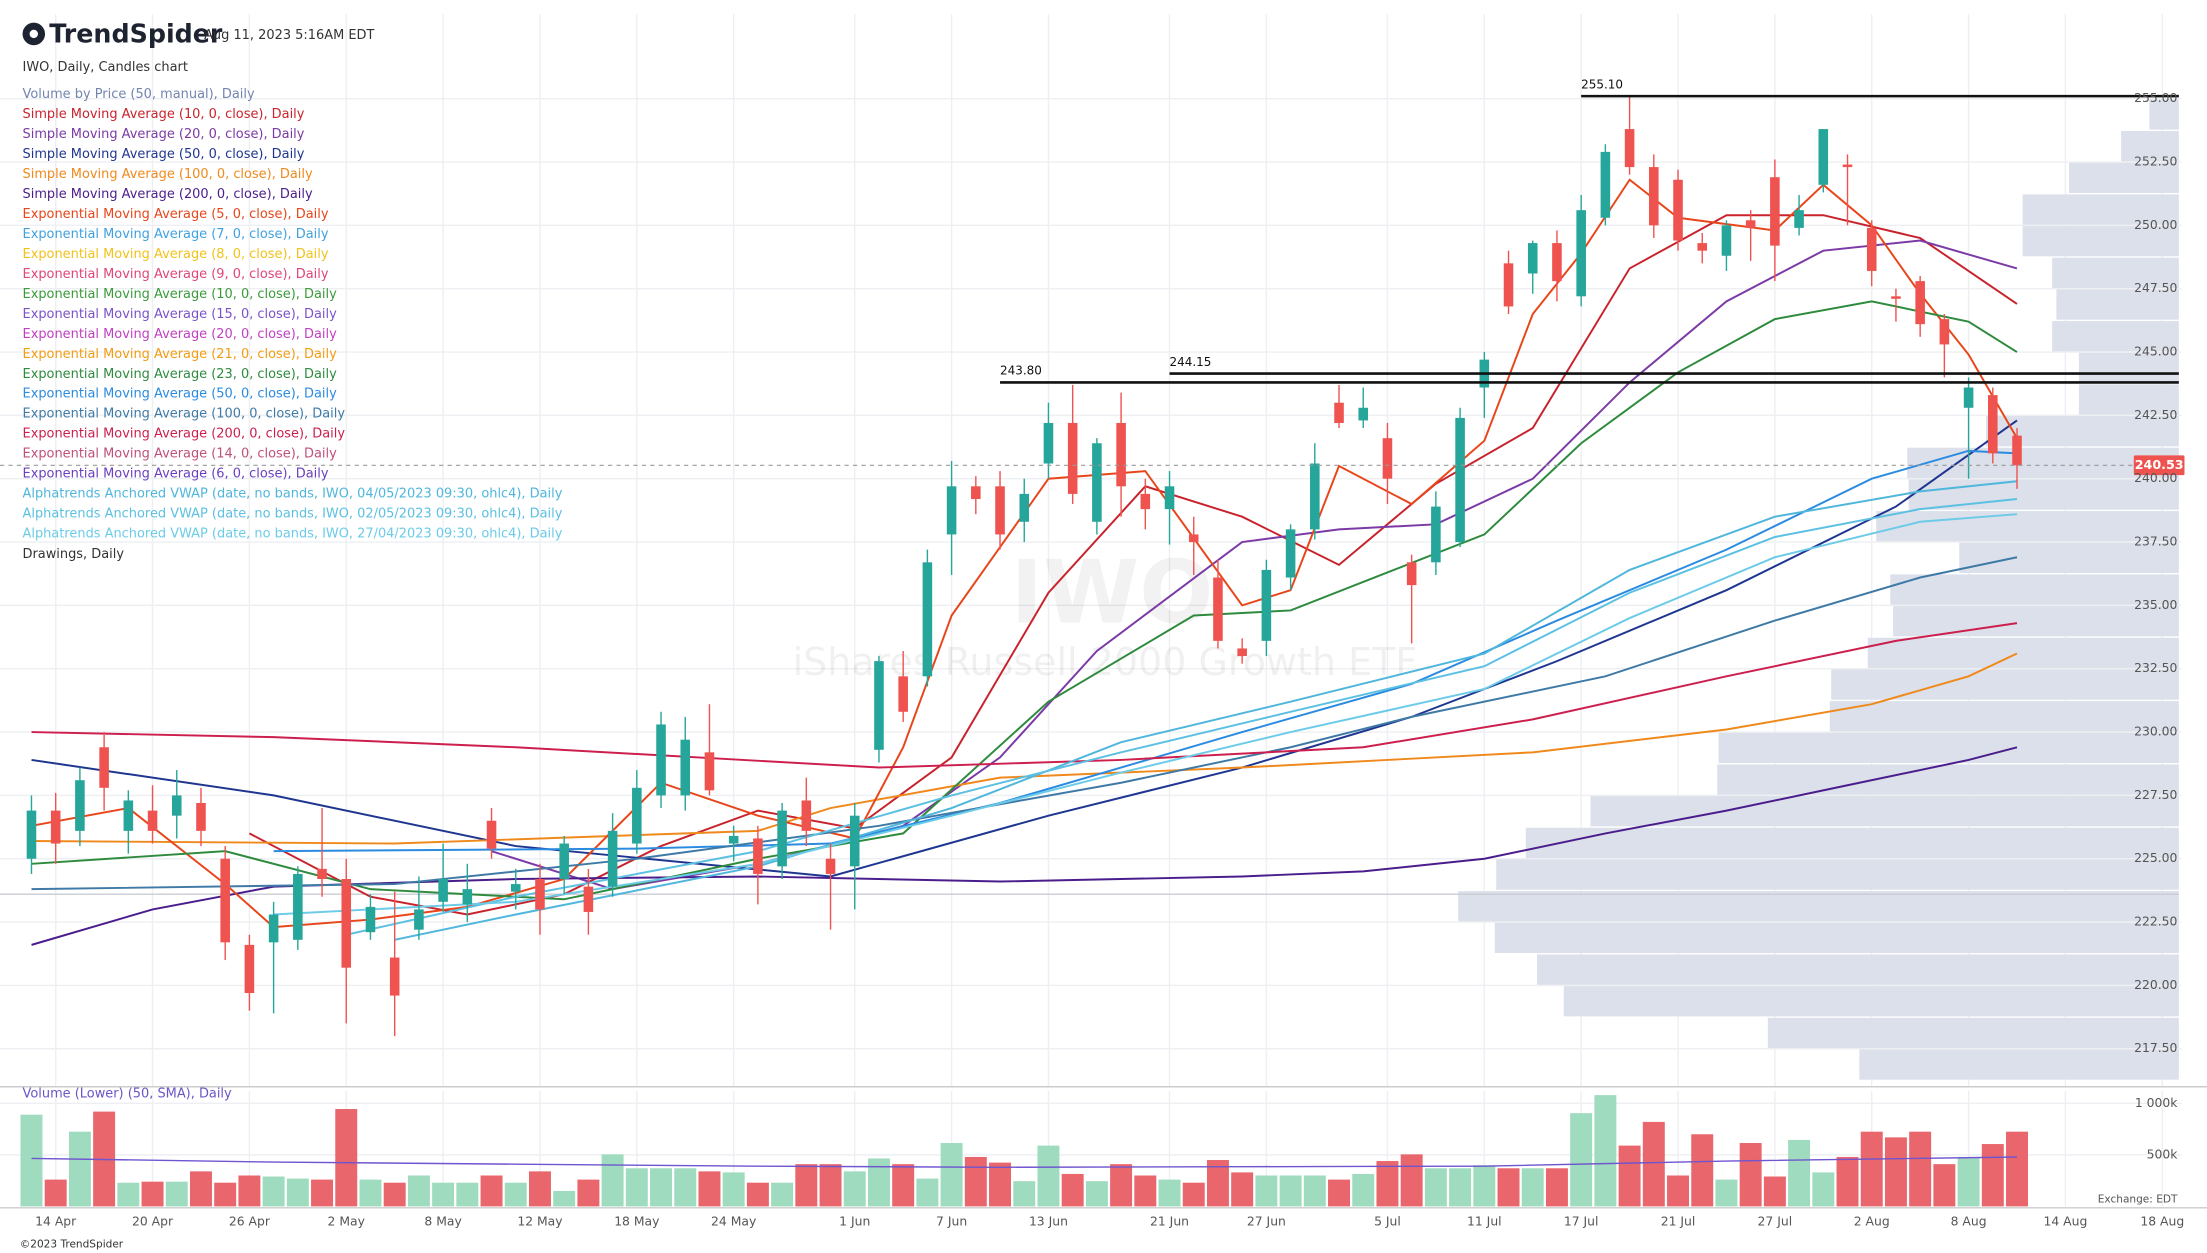  What do you see at coordinates (1048, 1221) in the screenshot?
I see `x-tick-label: 13 Jun` at bounding box center [1048, 1221].